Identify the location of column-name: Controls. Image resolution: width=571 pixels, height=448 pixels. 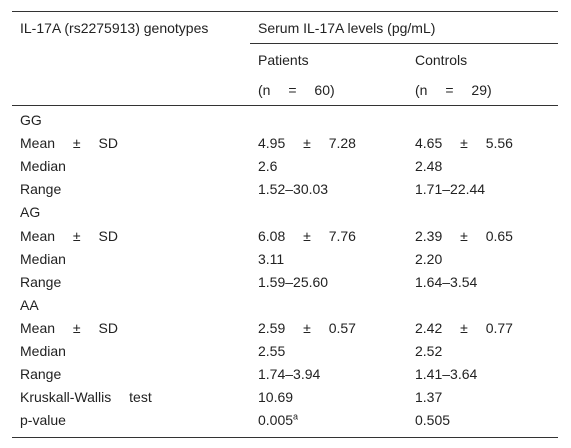
(441, 60).